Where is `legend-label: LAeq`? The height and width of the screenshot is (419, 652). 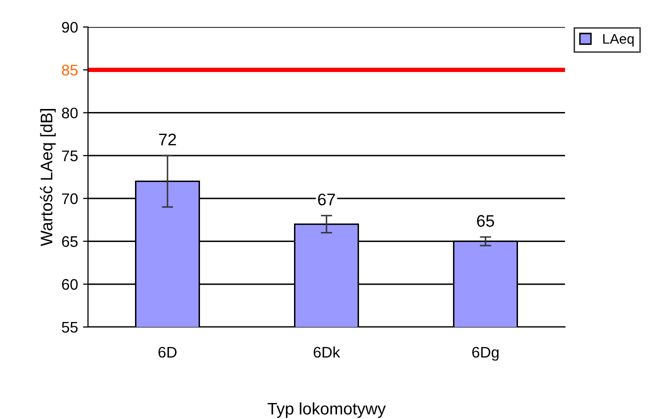 legend-label: LAeq is located at coordinates (618, 40).